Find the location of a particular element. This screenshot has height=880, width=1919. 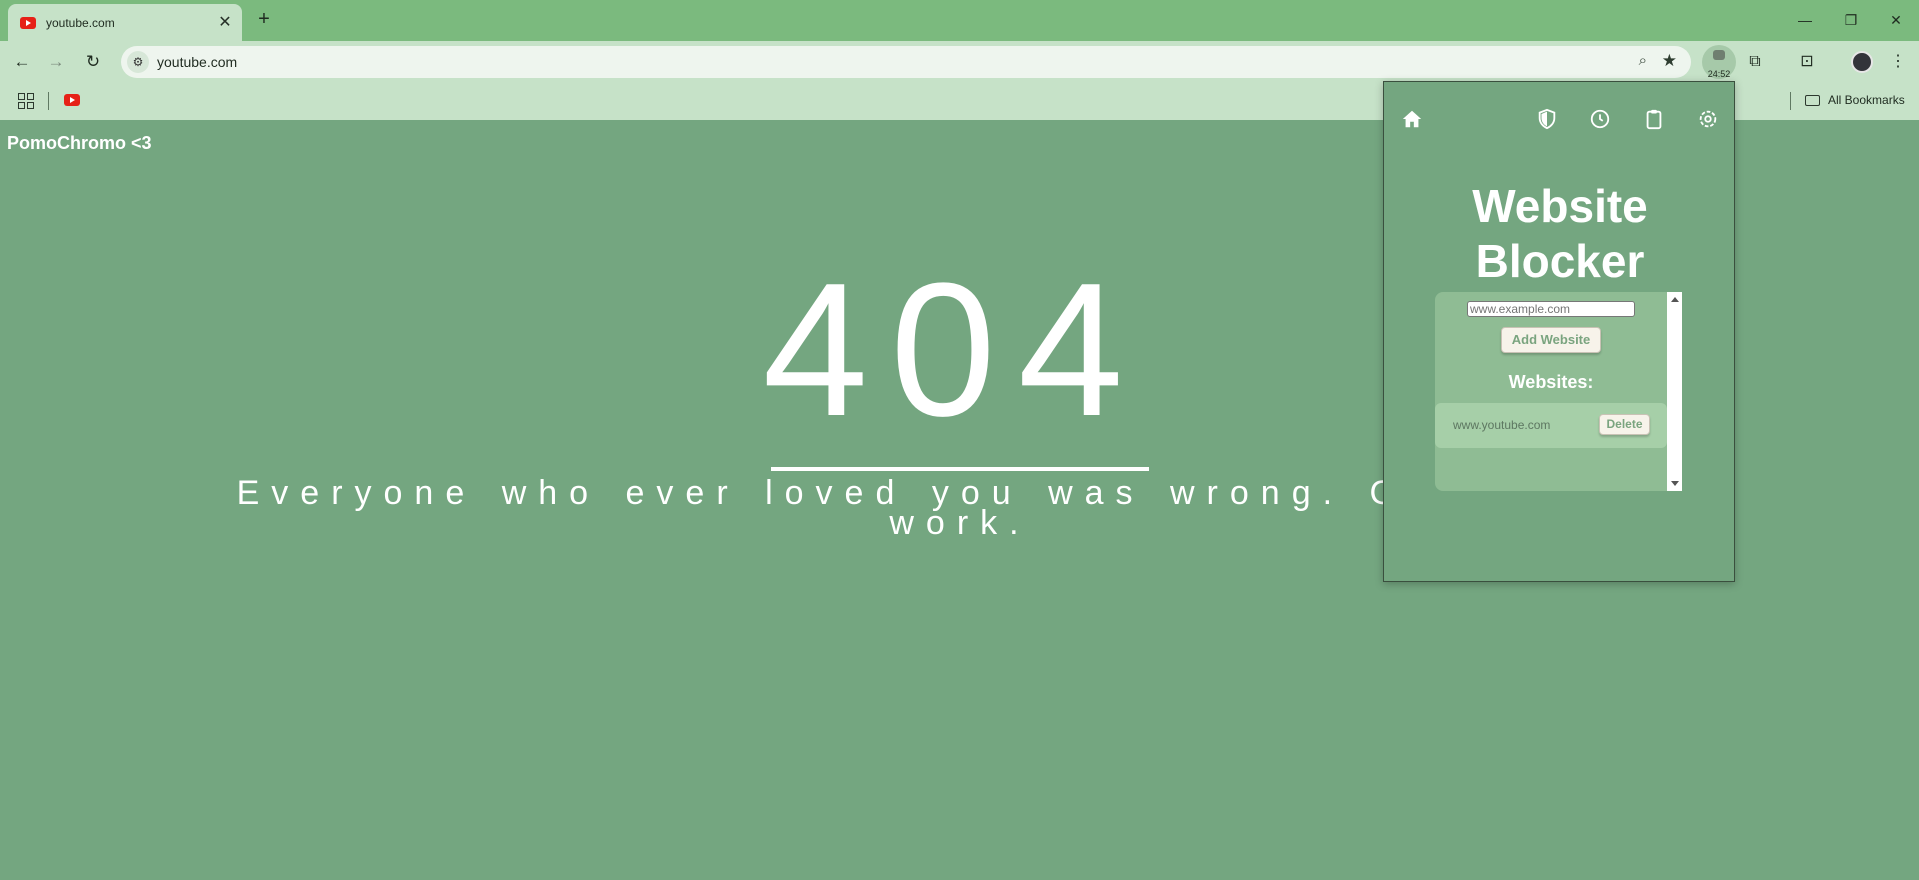

youtube-favicon-icon is located at coordinates (28, 22).